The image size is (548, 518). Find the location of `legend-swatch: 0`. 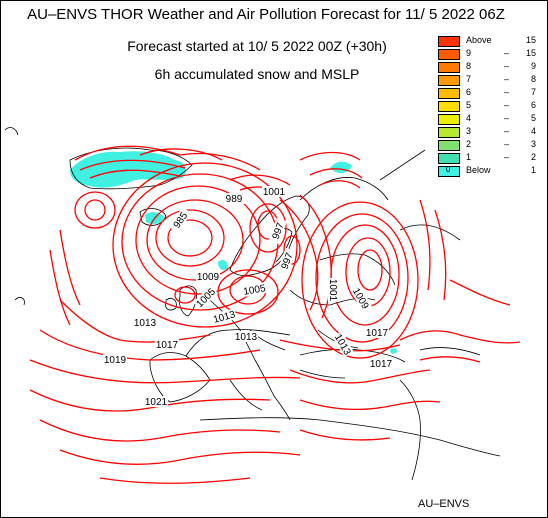

legend-swatch: 0 is located at coordinates (449, 171).